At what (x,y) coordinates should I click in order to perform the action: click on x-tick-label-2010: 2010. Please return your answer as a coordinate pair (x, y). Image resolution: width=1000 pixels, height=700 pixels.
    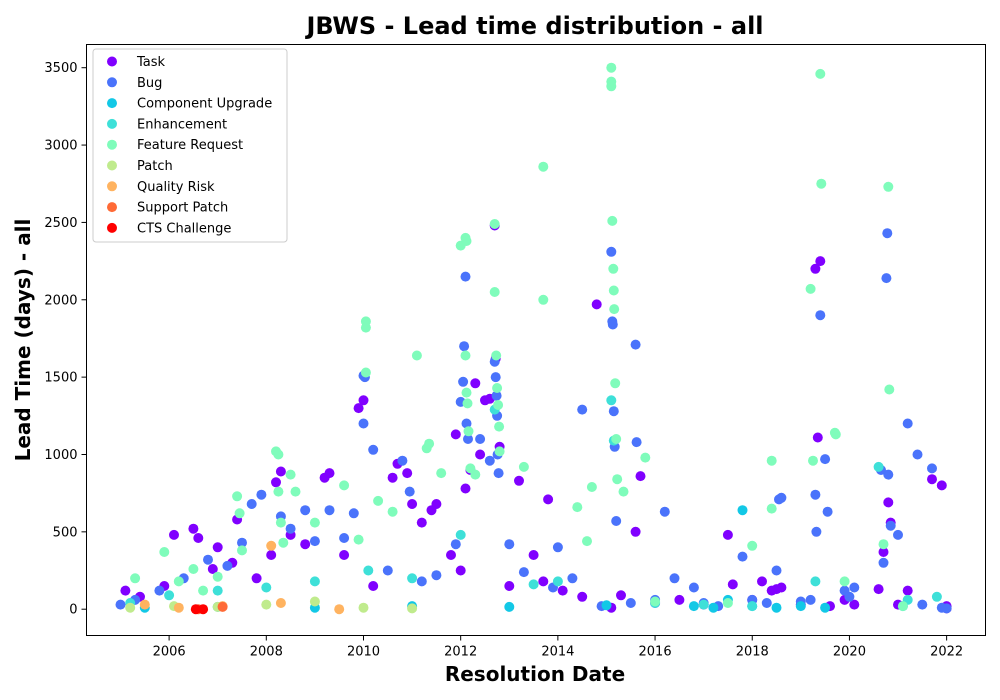
    Looking at the image, I should click on (363, 652).